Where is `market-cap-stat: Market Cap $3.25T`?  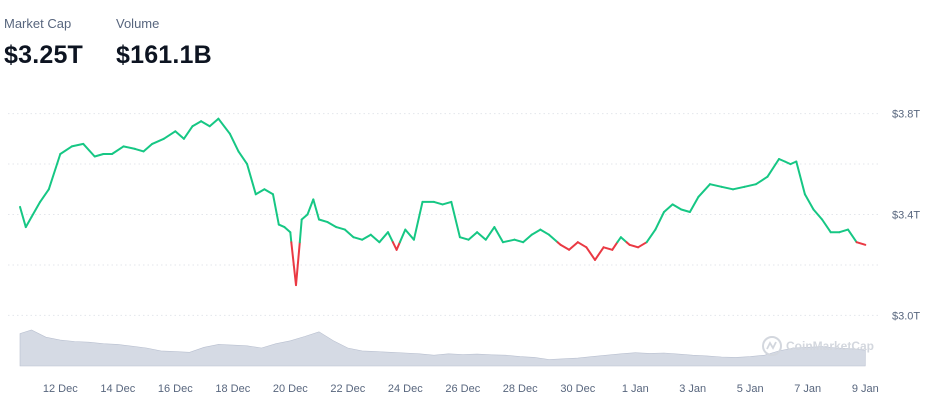 market-cap-stat: Market Cap $3.25T is located at coordinates (43, 43).